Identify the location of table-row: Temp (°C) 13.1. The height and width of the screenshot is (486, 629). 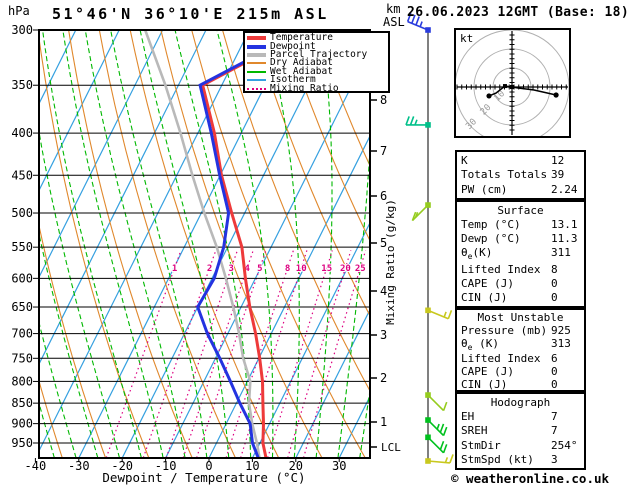
(520, 224).